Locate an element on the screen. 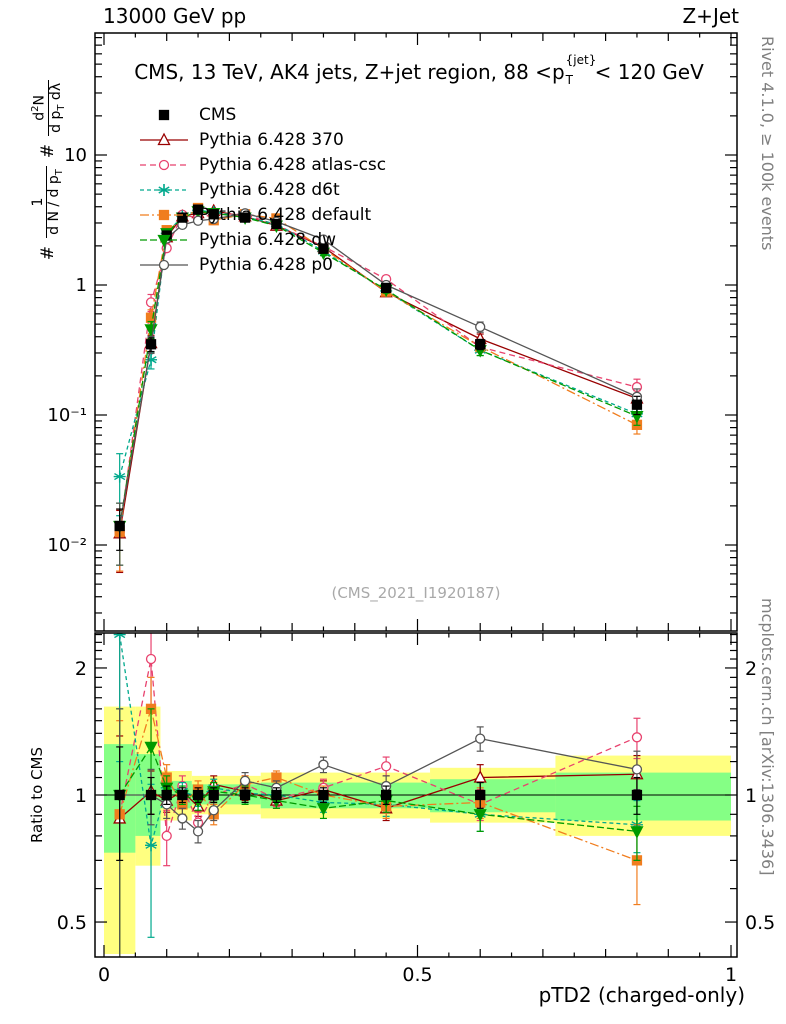 The image size is (786, 1024). pt-jet-stack: {jet} T is located at coordinates (581, 70).